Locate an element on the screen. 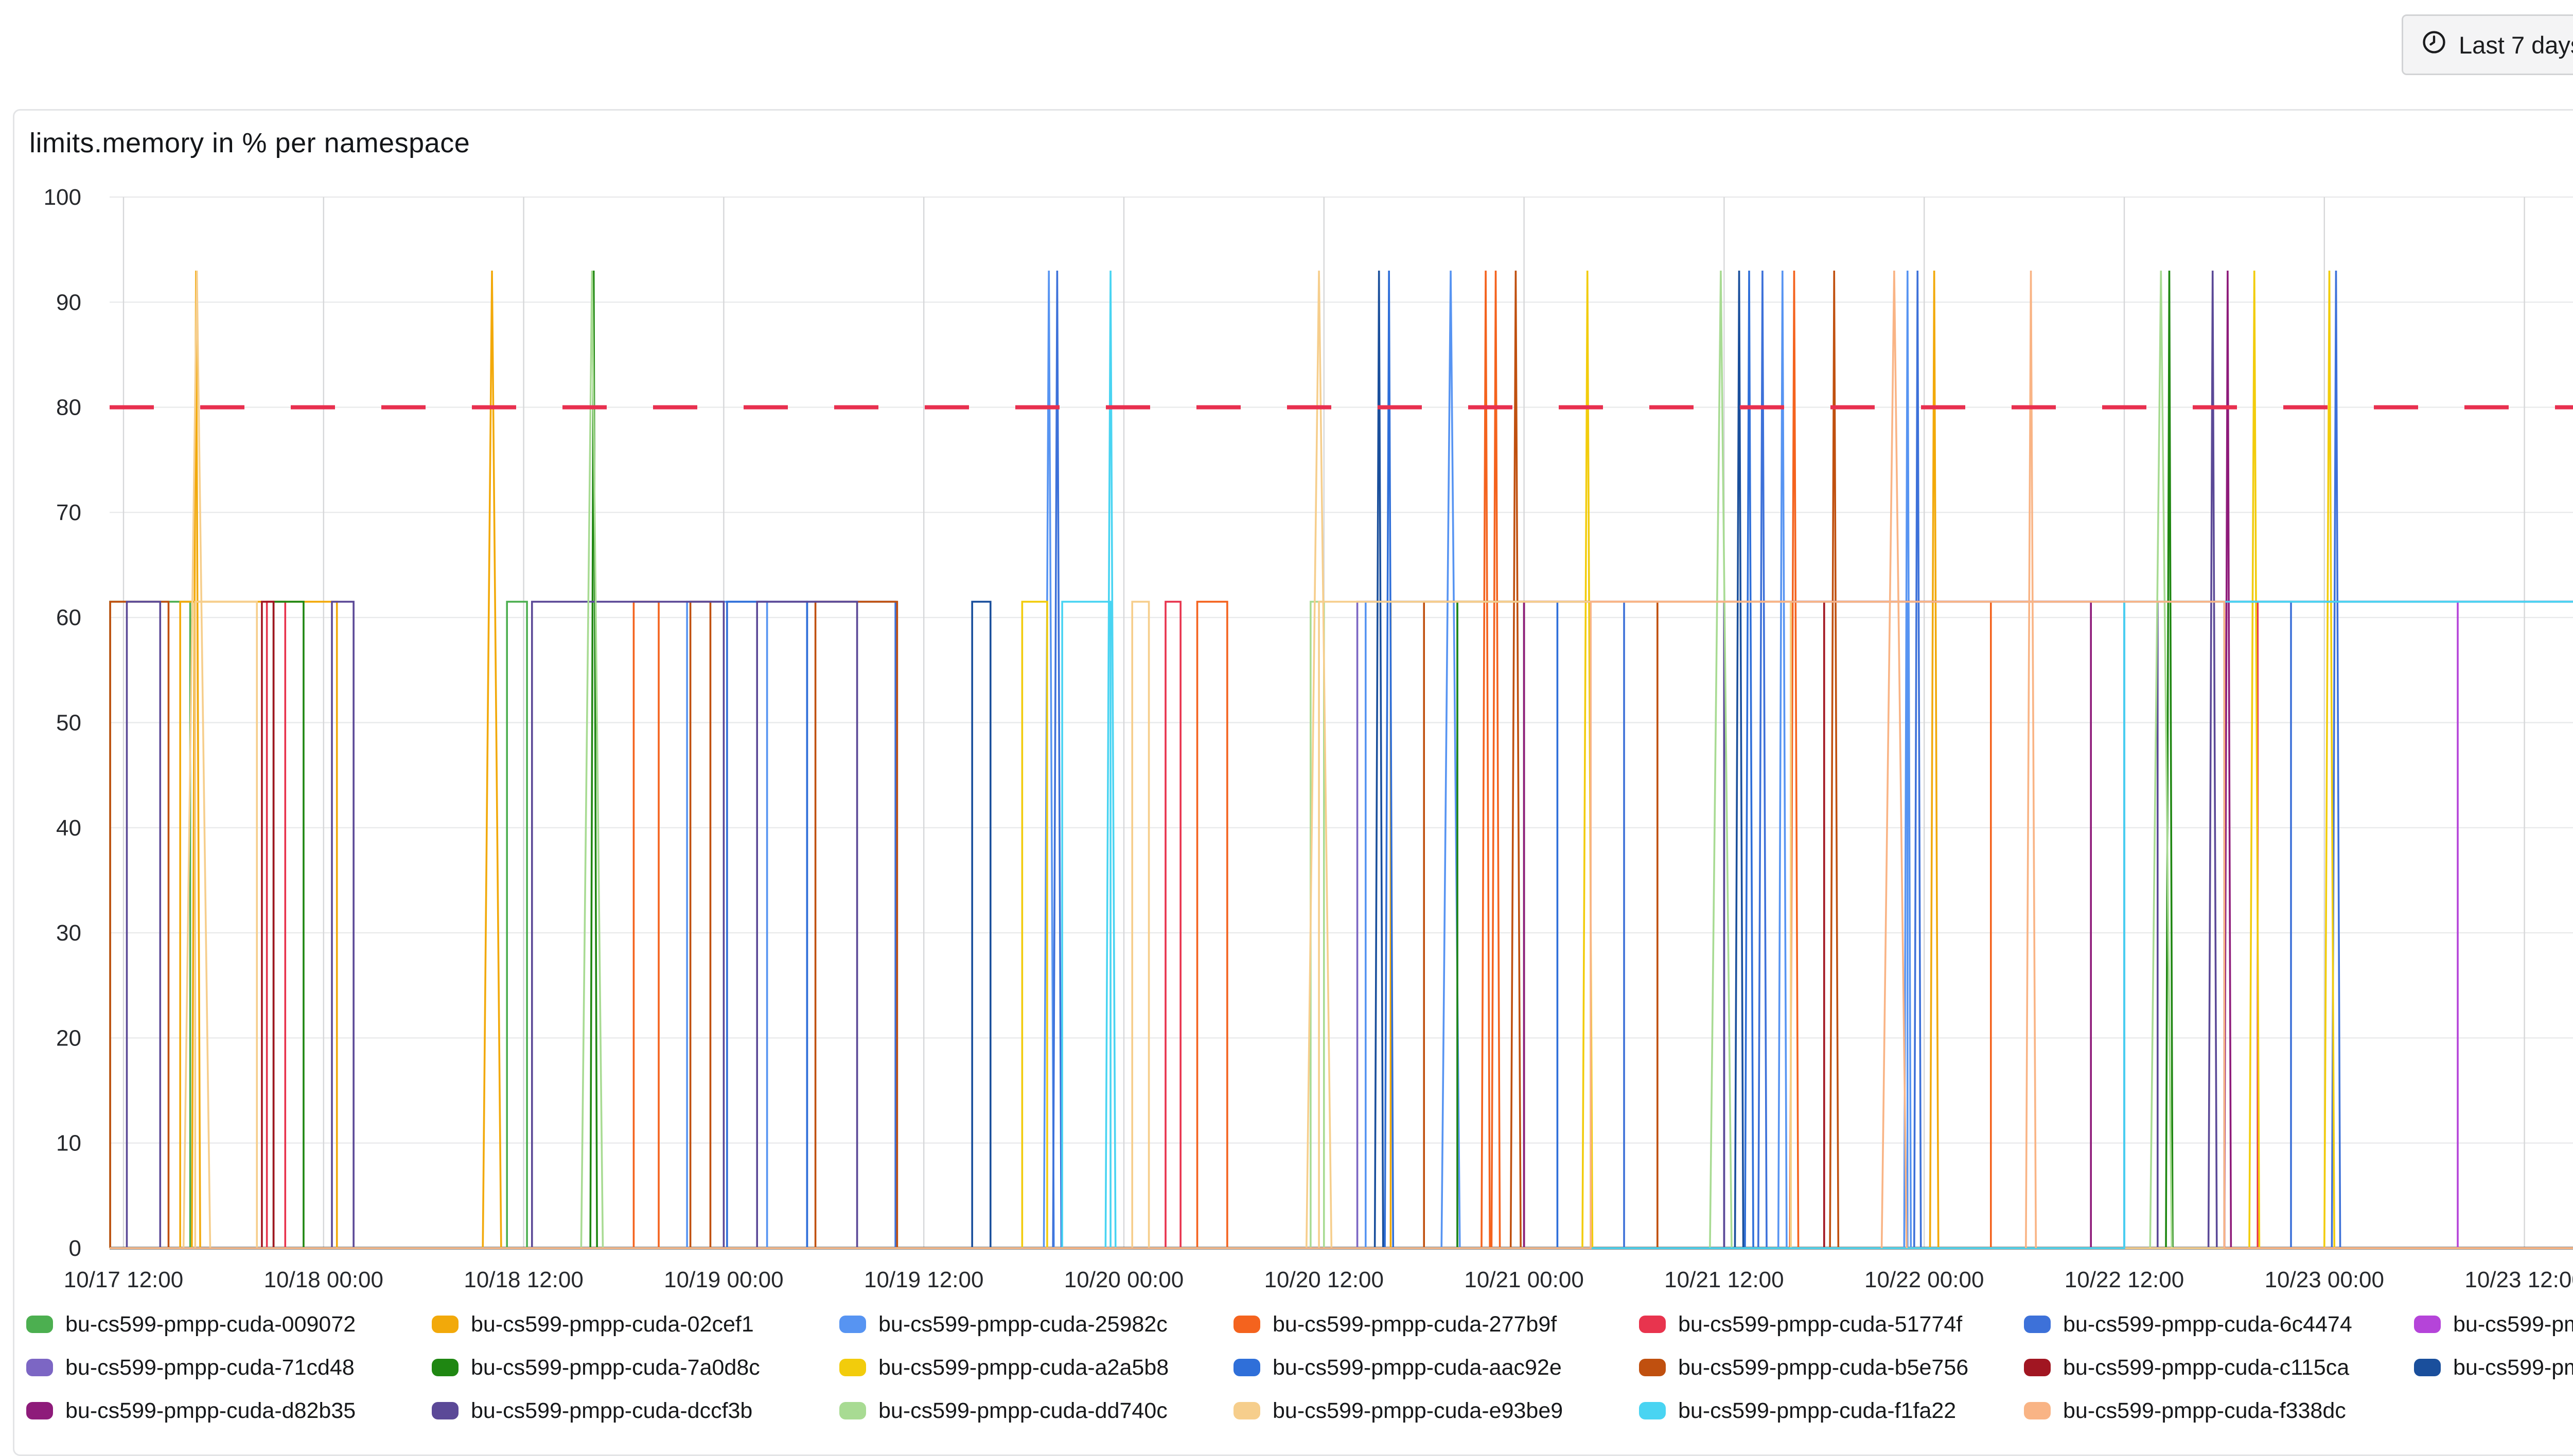 Image resolution: width=2573 pixels, height=1456 pixels. x-tick-label: 10/18 00:00 is located at coordinates (323, 1279).